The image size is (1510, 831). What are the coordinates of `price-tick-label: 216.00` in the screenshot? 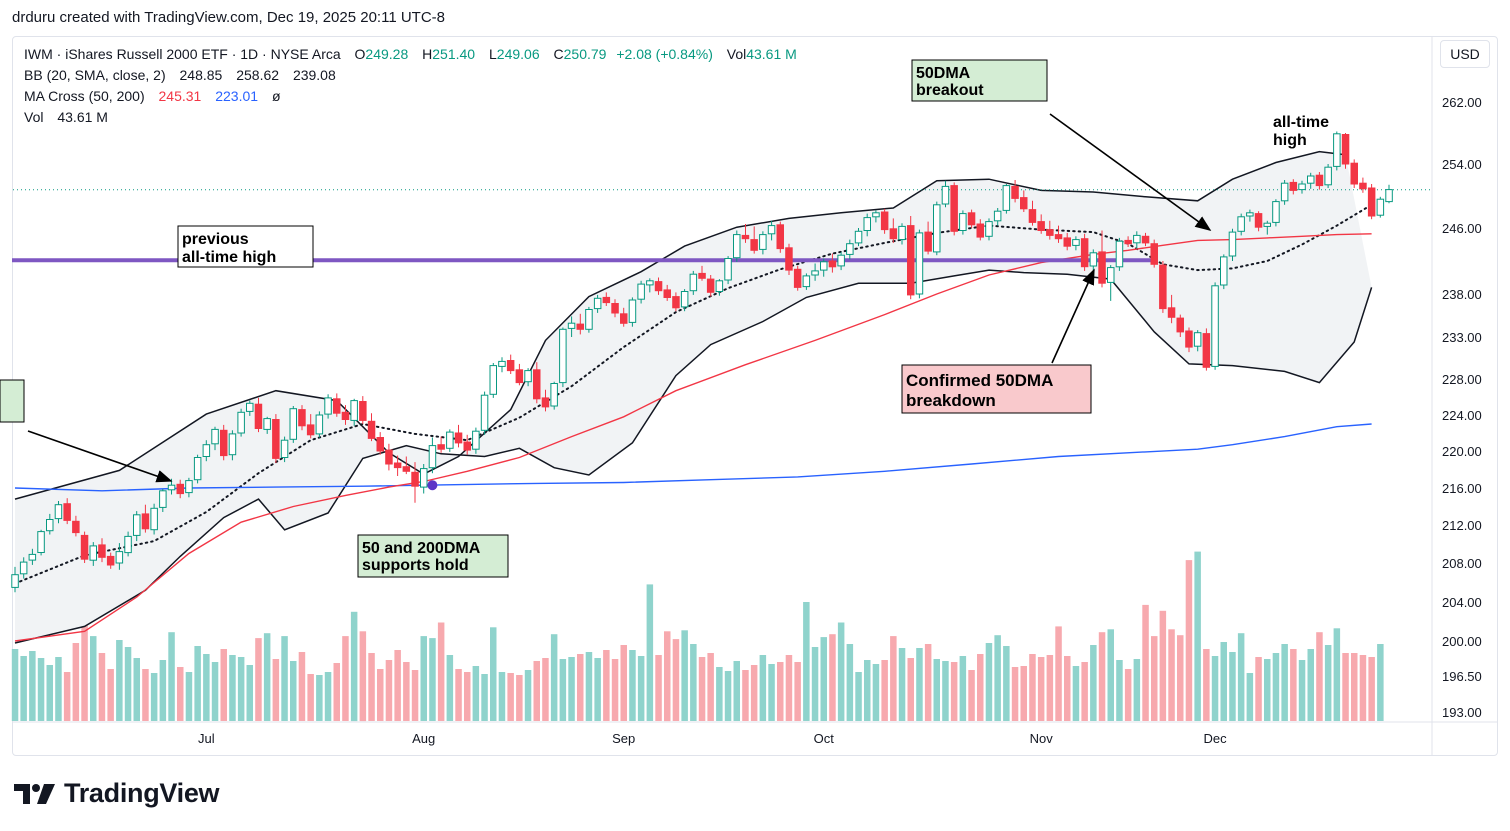 It's located at (1462, 488).